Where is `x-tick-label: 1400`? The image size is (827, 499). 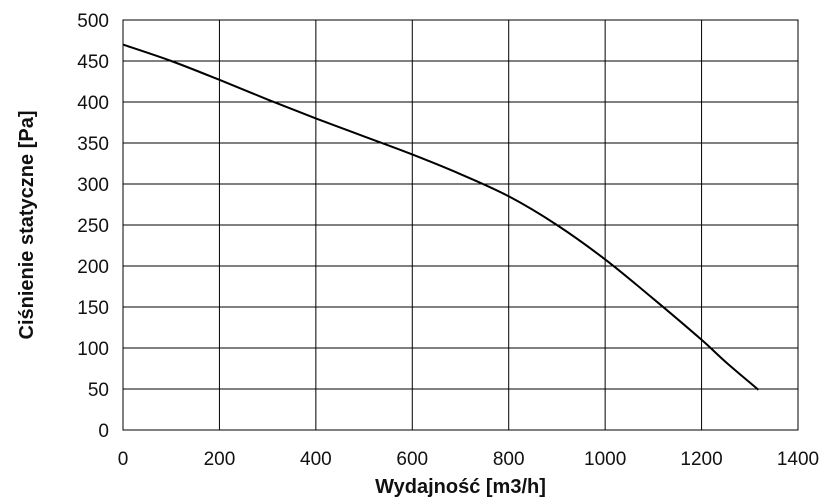 x-tick-label: 1400 is located at coordinates (798, 459).